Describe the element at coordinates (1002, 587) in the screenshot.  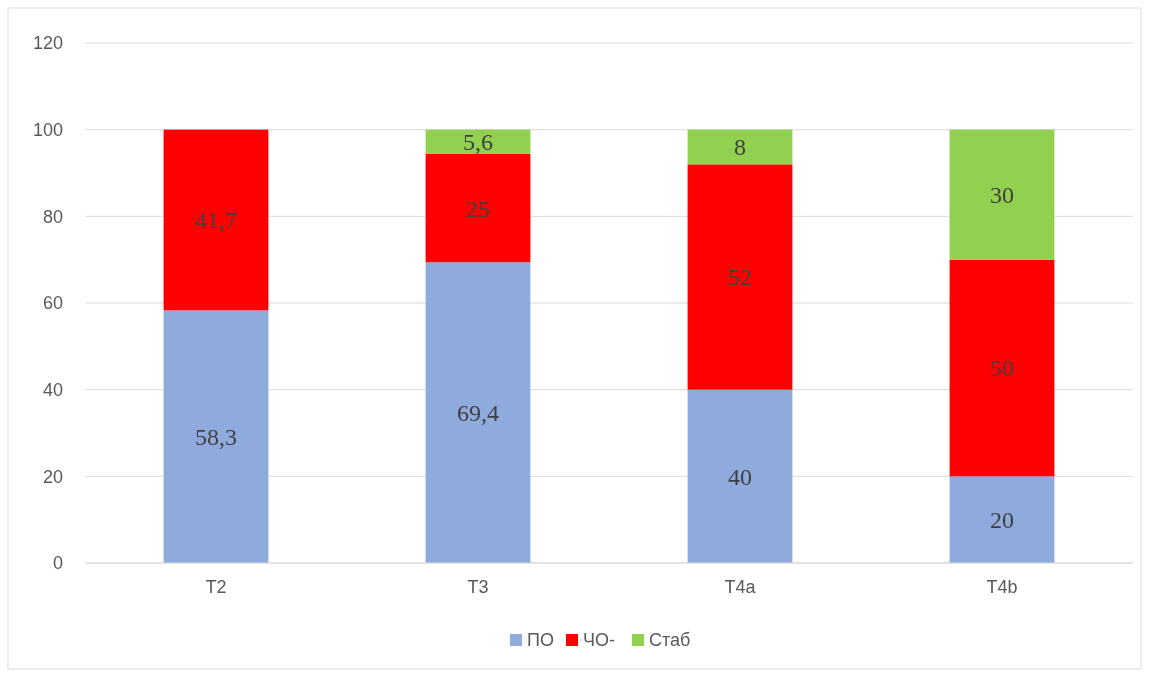
I see `x-tick-label: T4b` at that location.